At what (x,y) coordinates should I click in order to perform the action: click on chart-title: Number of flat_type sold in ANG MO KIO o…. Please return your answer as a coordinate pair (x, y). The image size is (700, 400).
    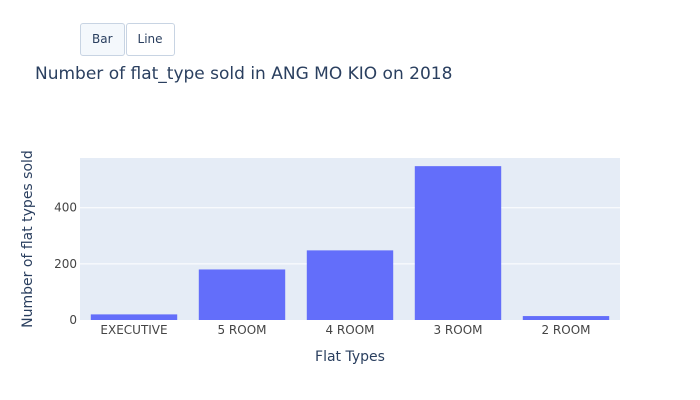
    Looking at the image, I should click on (243, 74).